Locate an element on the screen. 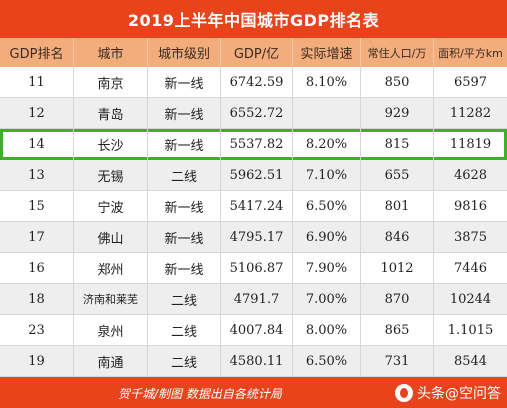 The height and width of the screenshot is (408, 507). cell-population: 929 is located at coordinates (397, 113).